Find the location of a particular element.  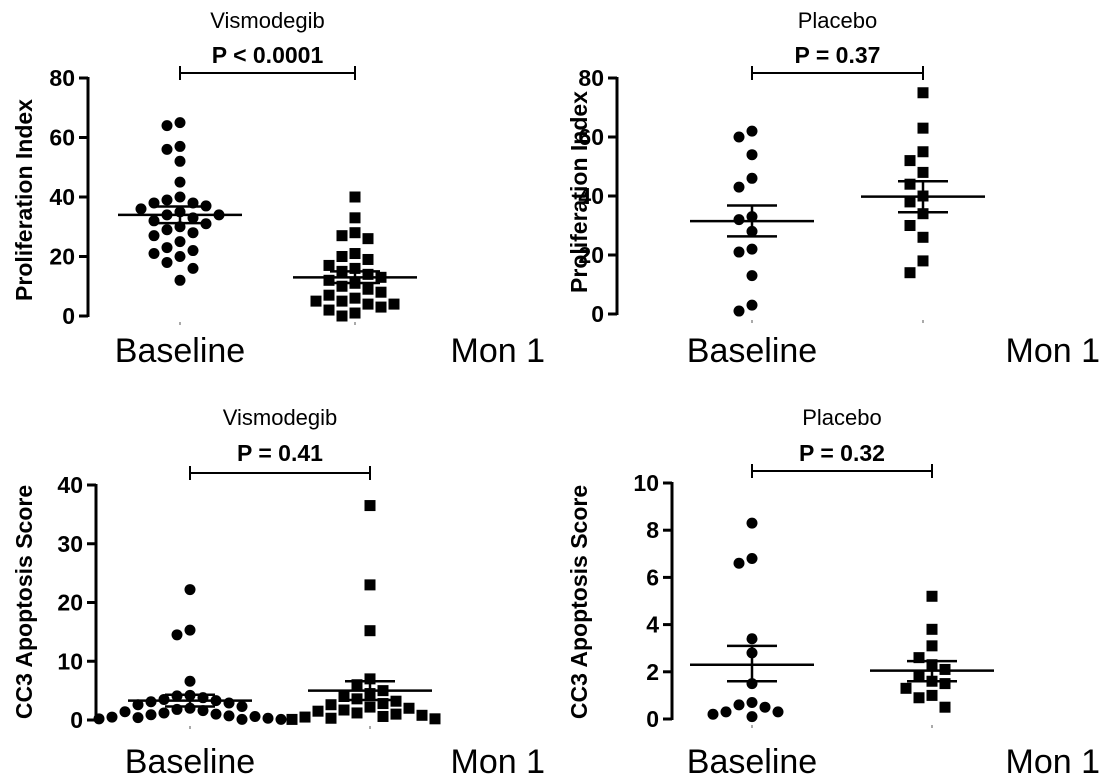

c2-y-tick-label: 40 is located at coordinates (591, 196).